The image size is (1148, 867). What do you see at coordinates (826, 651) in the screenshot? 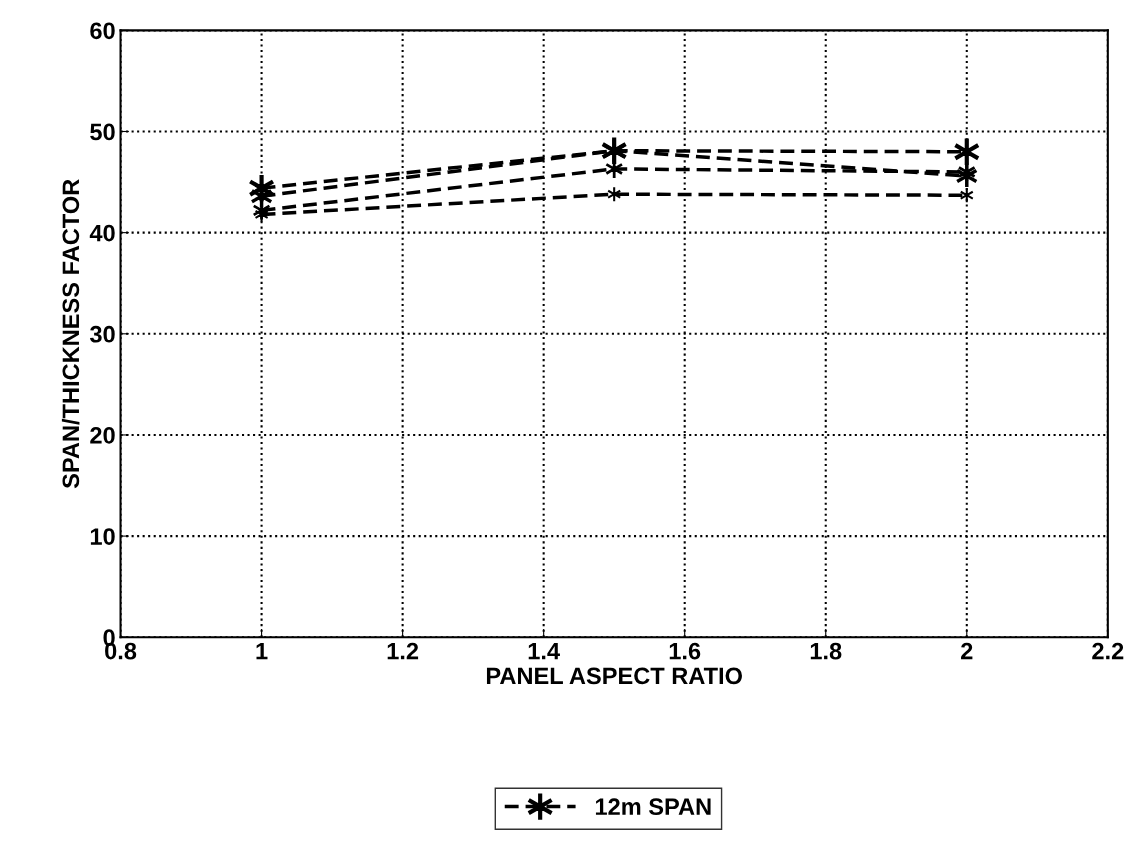
I see `x-tick-label: 1.8` at bounding box center [826, 651].